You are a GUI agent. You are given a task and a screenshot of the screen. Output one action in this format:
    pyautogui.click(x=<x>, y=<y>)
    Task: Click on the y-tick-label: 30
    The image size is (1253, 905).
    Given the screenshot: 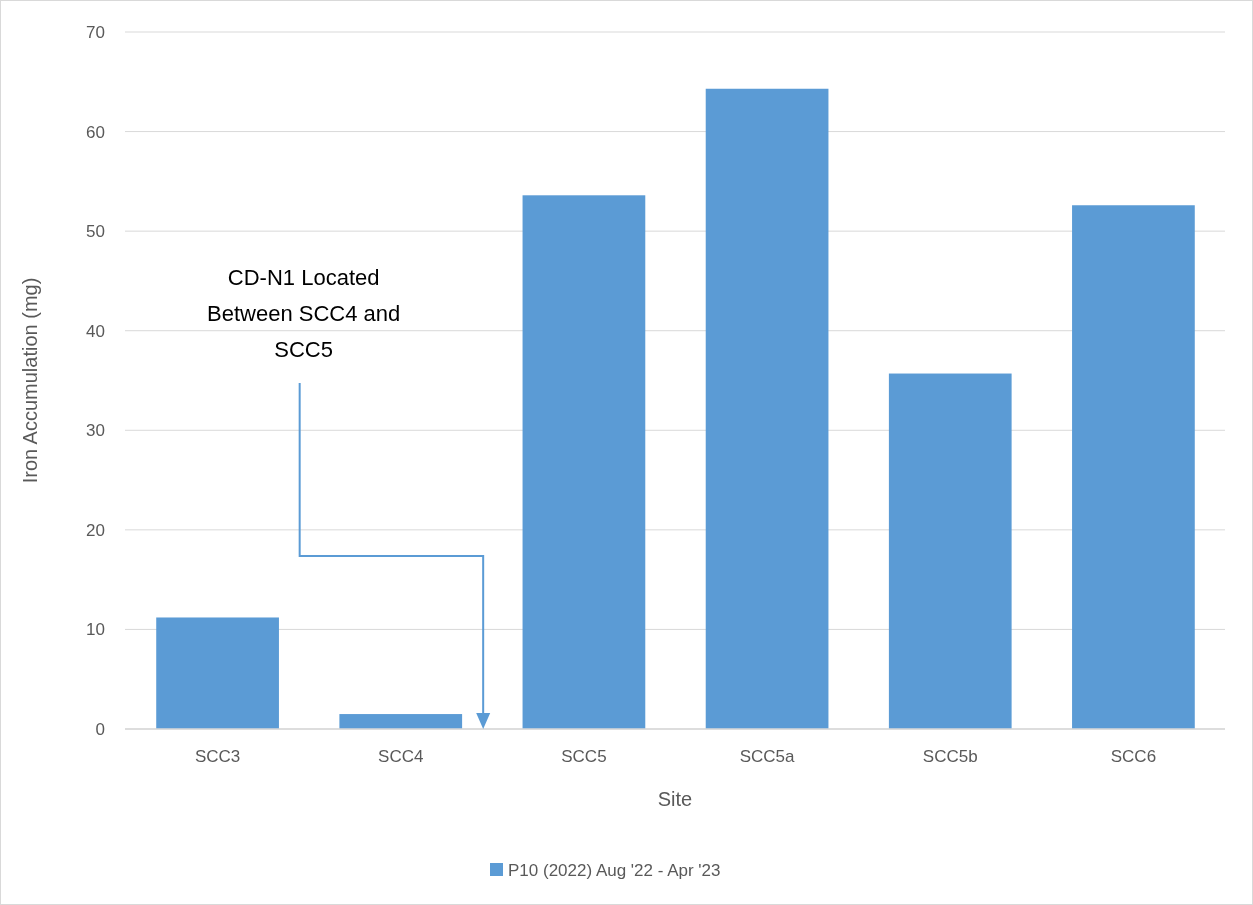 What is the action you would take?
    pyautogui.click(x=95, y=431)
    